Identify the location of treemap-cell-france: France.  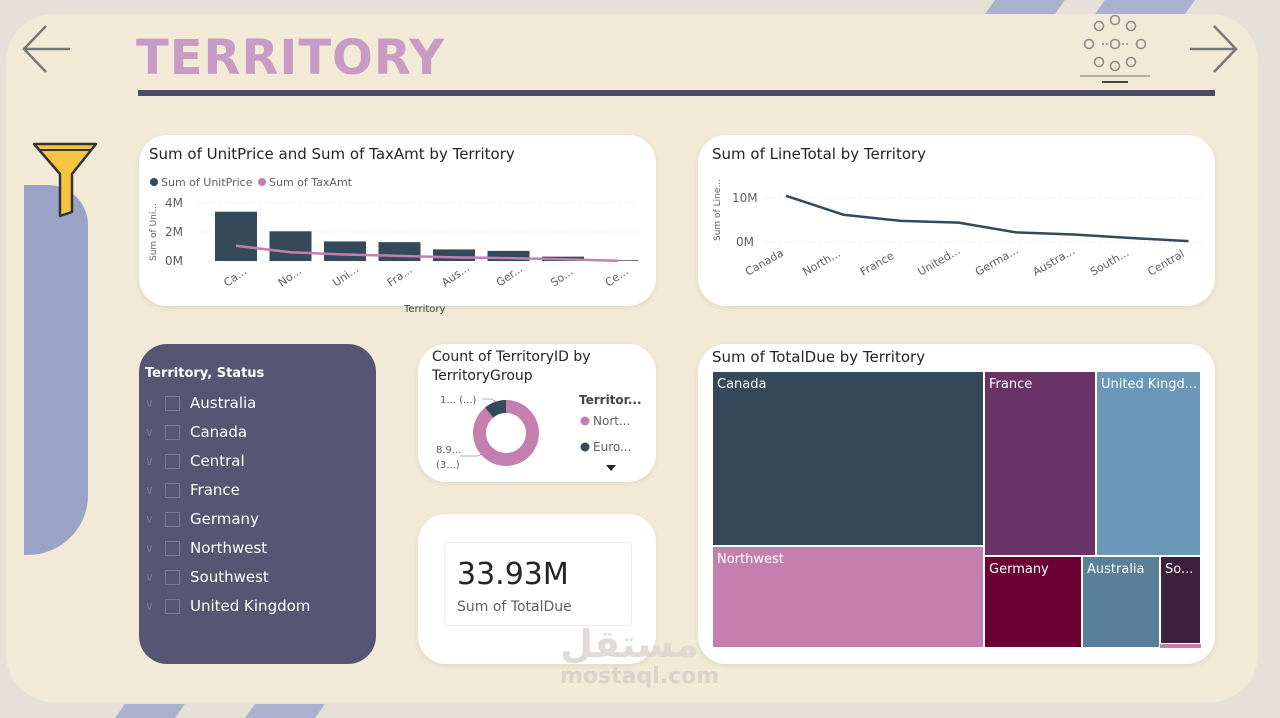
(1040, 463).